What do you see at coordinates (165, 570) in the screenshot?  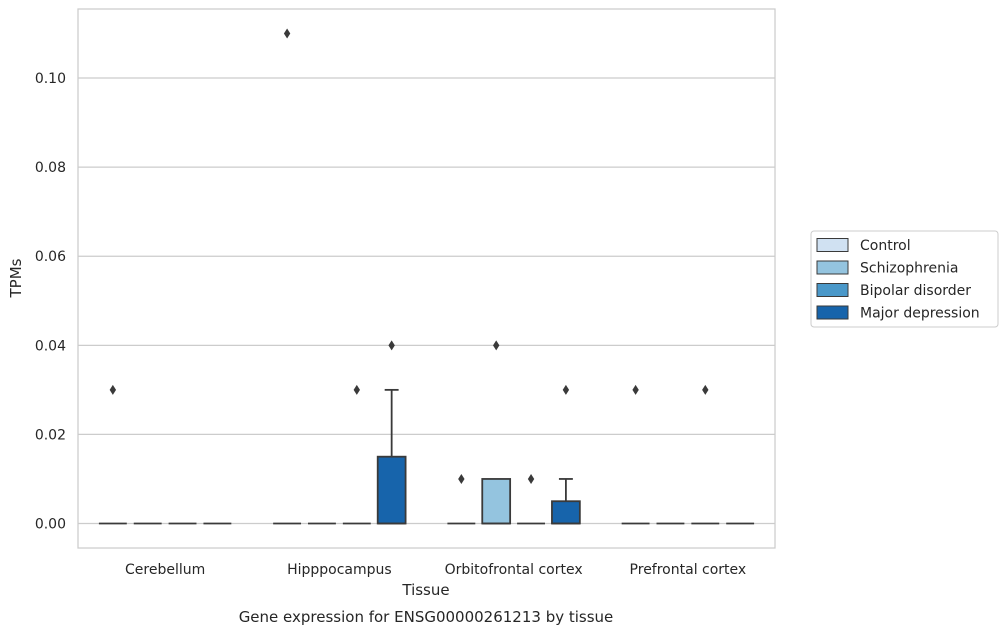 I see `x-tick-label: Cerebellum` at bounding box center [165, 570].